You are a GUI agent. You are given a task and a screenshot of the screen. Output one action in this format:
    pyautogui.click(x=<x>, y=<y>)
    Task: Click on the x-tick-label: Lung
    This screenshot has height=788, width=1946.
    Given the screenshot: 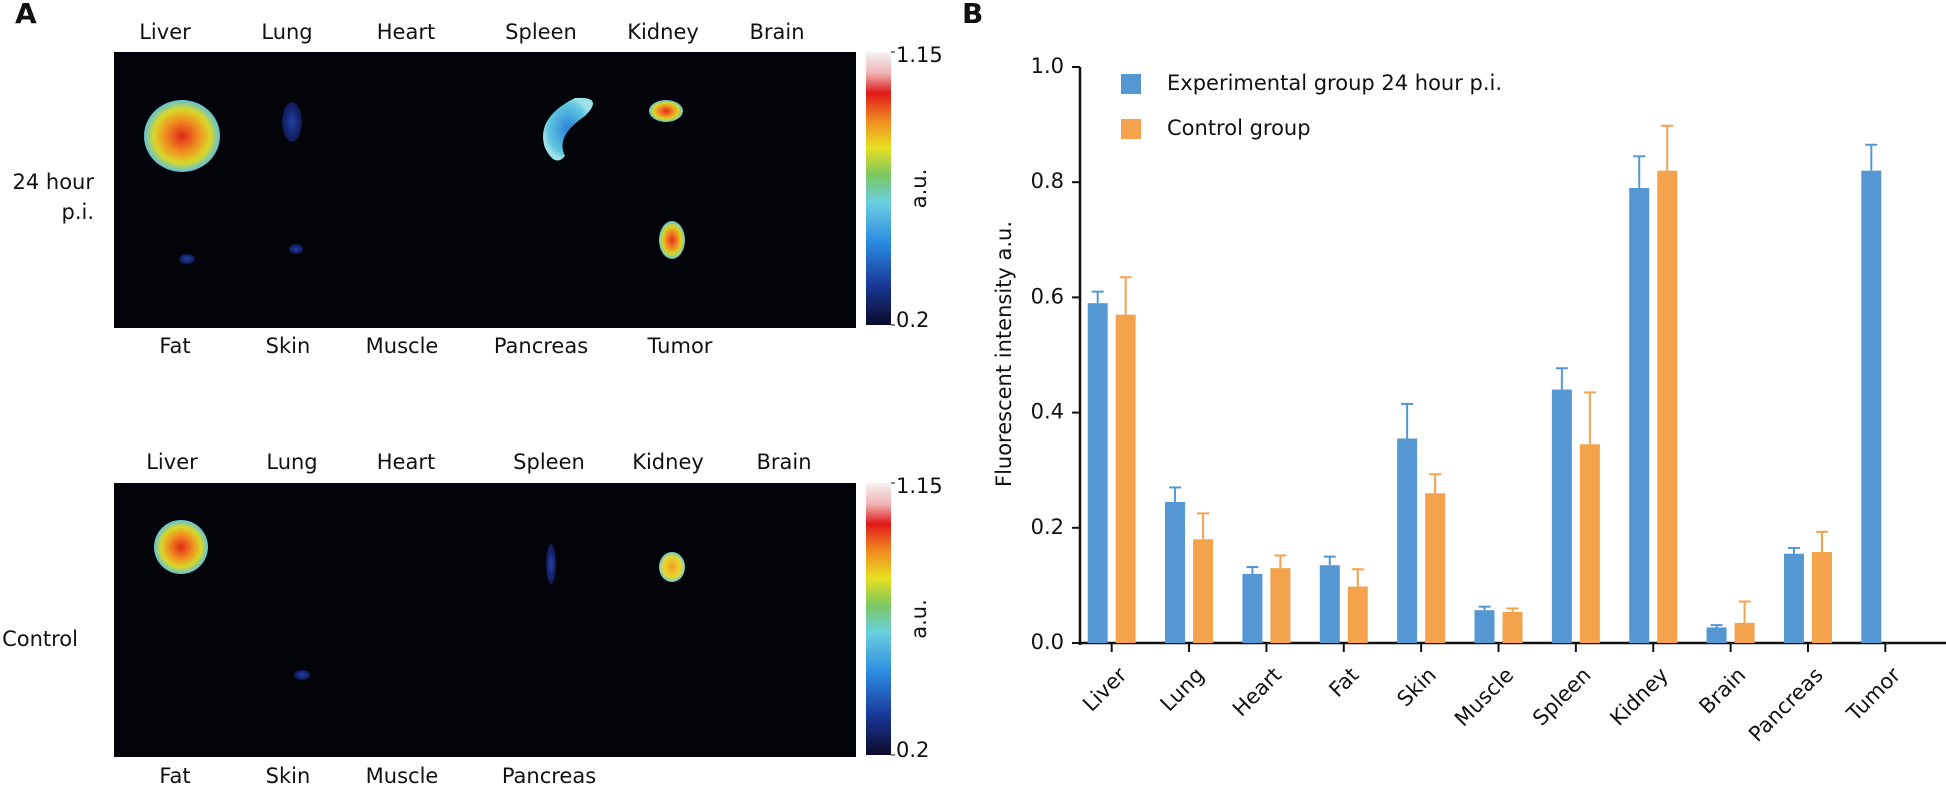 What is the action you would take?
    pyautogui.click(x=1182, y=689)
    